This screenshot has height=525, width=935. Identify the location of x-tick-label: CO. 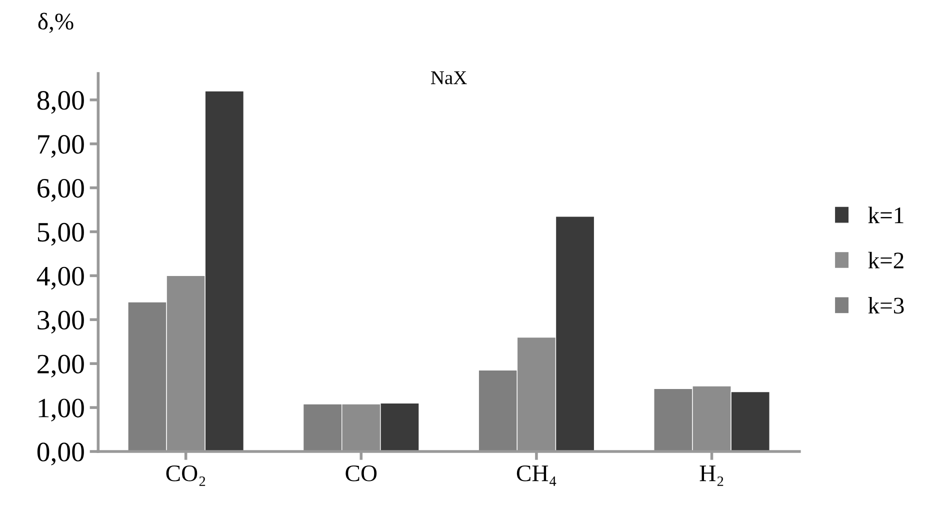
(361, 473).